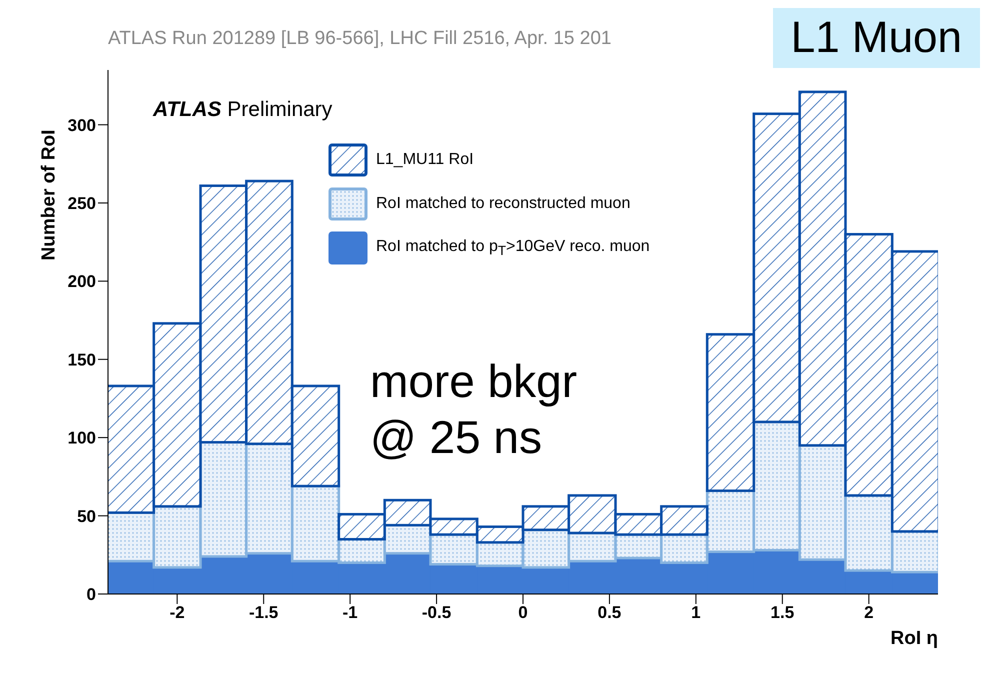 This screenshot has width=996, height=692. I want to click on x-tick-label: 1.5, so click(782, 612).